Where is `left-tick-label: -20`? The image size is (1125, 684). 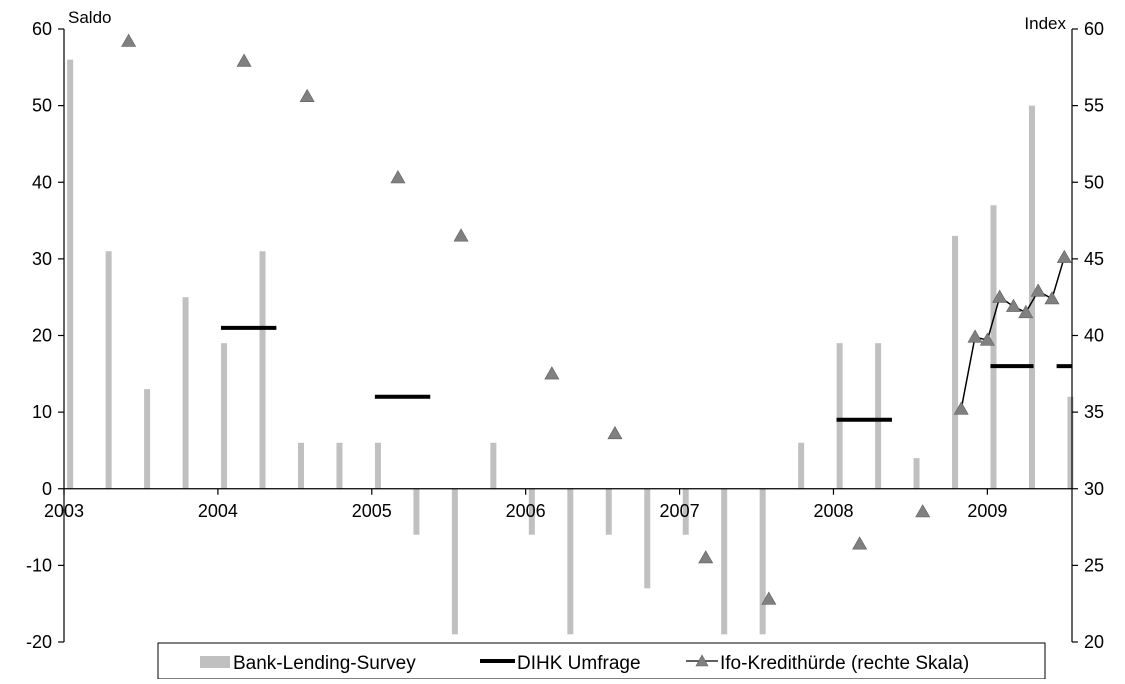 left-tick-label: -20 is located at coordinates (39, 642).